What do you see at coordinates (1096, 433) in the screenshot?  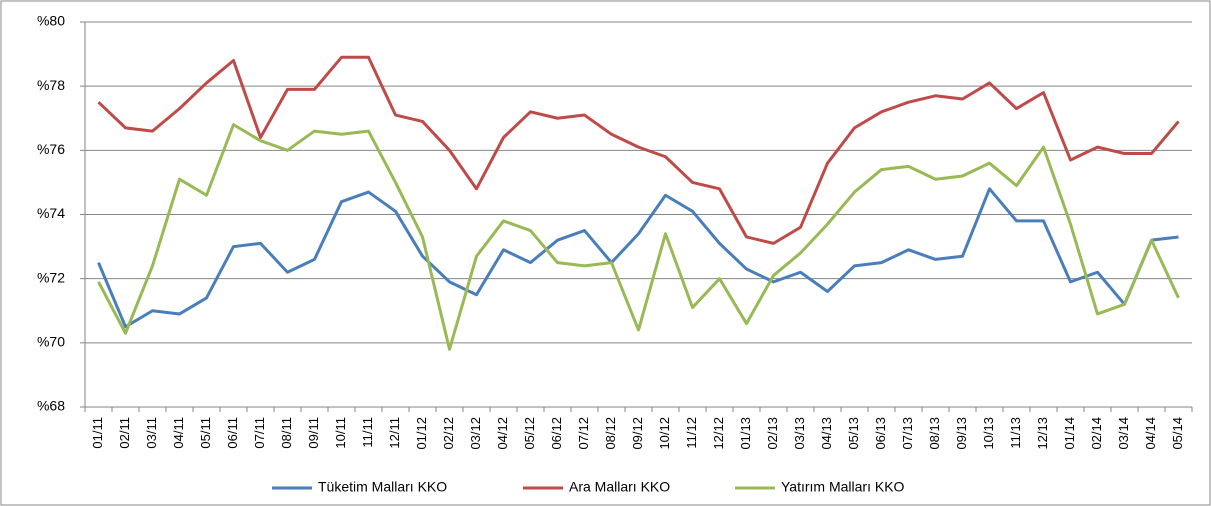 I see `x-tick-label: 02/14` at bounding box center [1096, 433].